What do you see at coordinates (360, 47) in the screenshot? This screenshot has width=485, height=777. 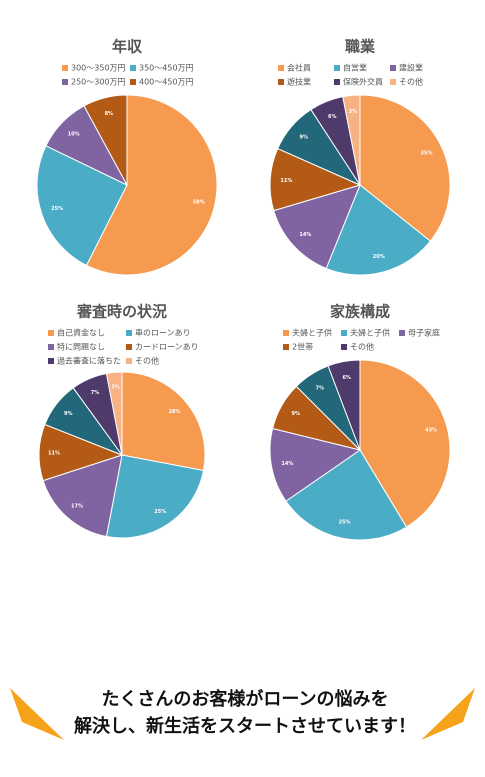 I see `chart-title: 職業` at bounding box center [360, 47].